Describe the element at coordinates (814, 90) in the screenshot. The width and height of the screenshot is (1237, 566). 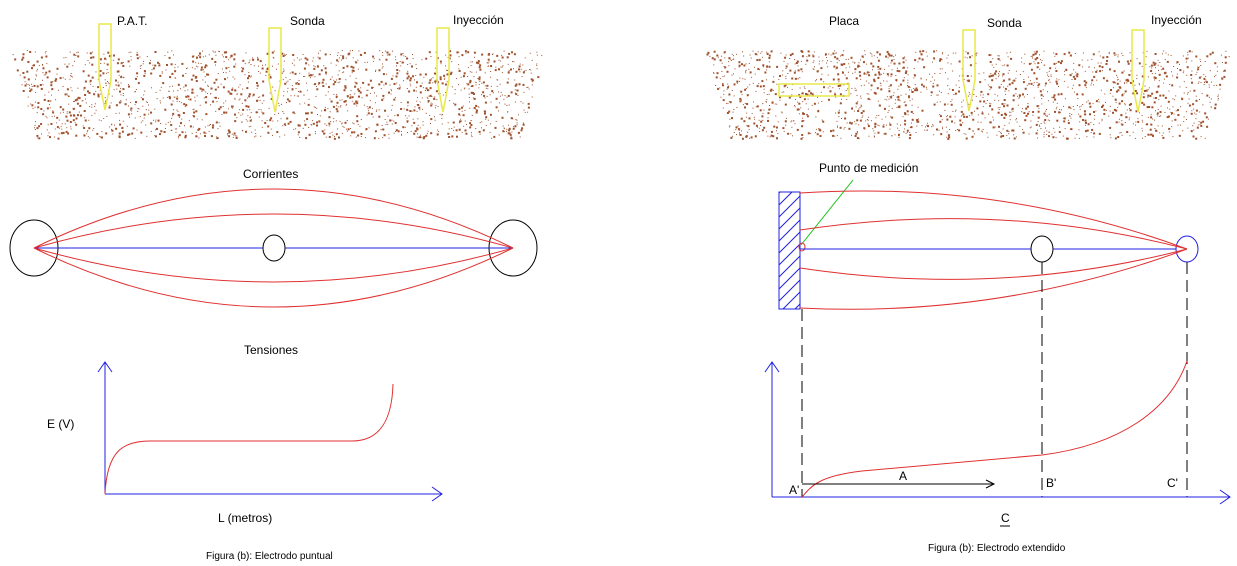
I see `placa-electrode` at that location.